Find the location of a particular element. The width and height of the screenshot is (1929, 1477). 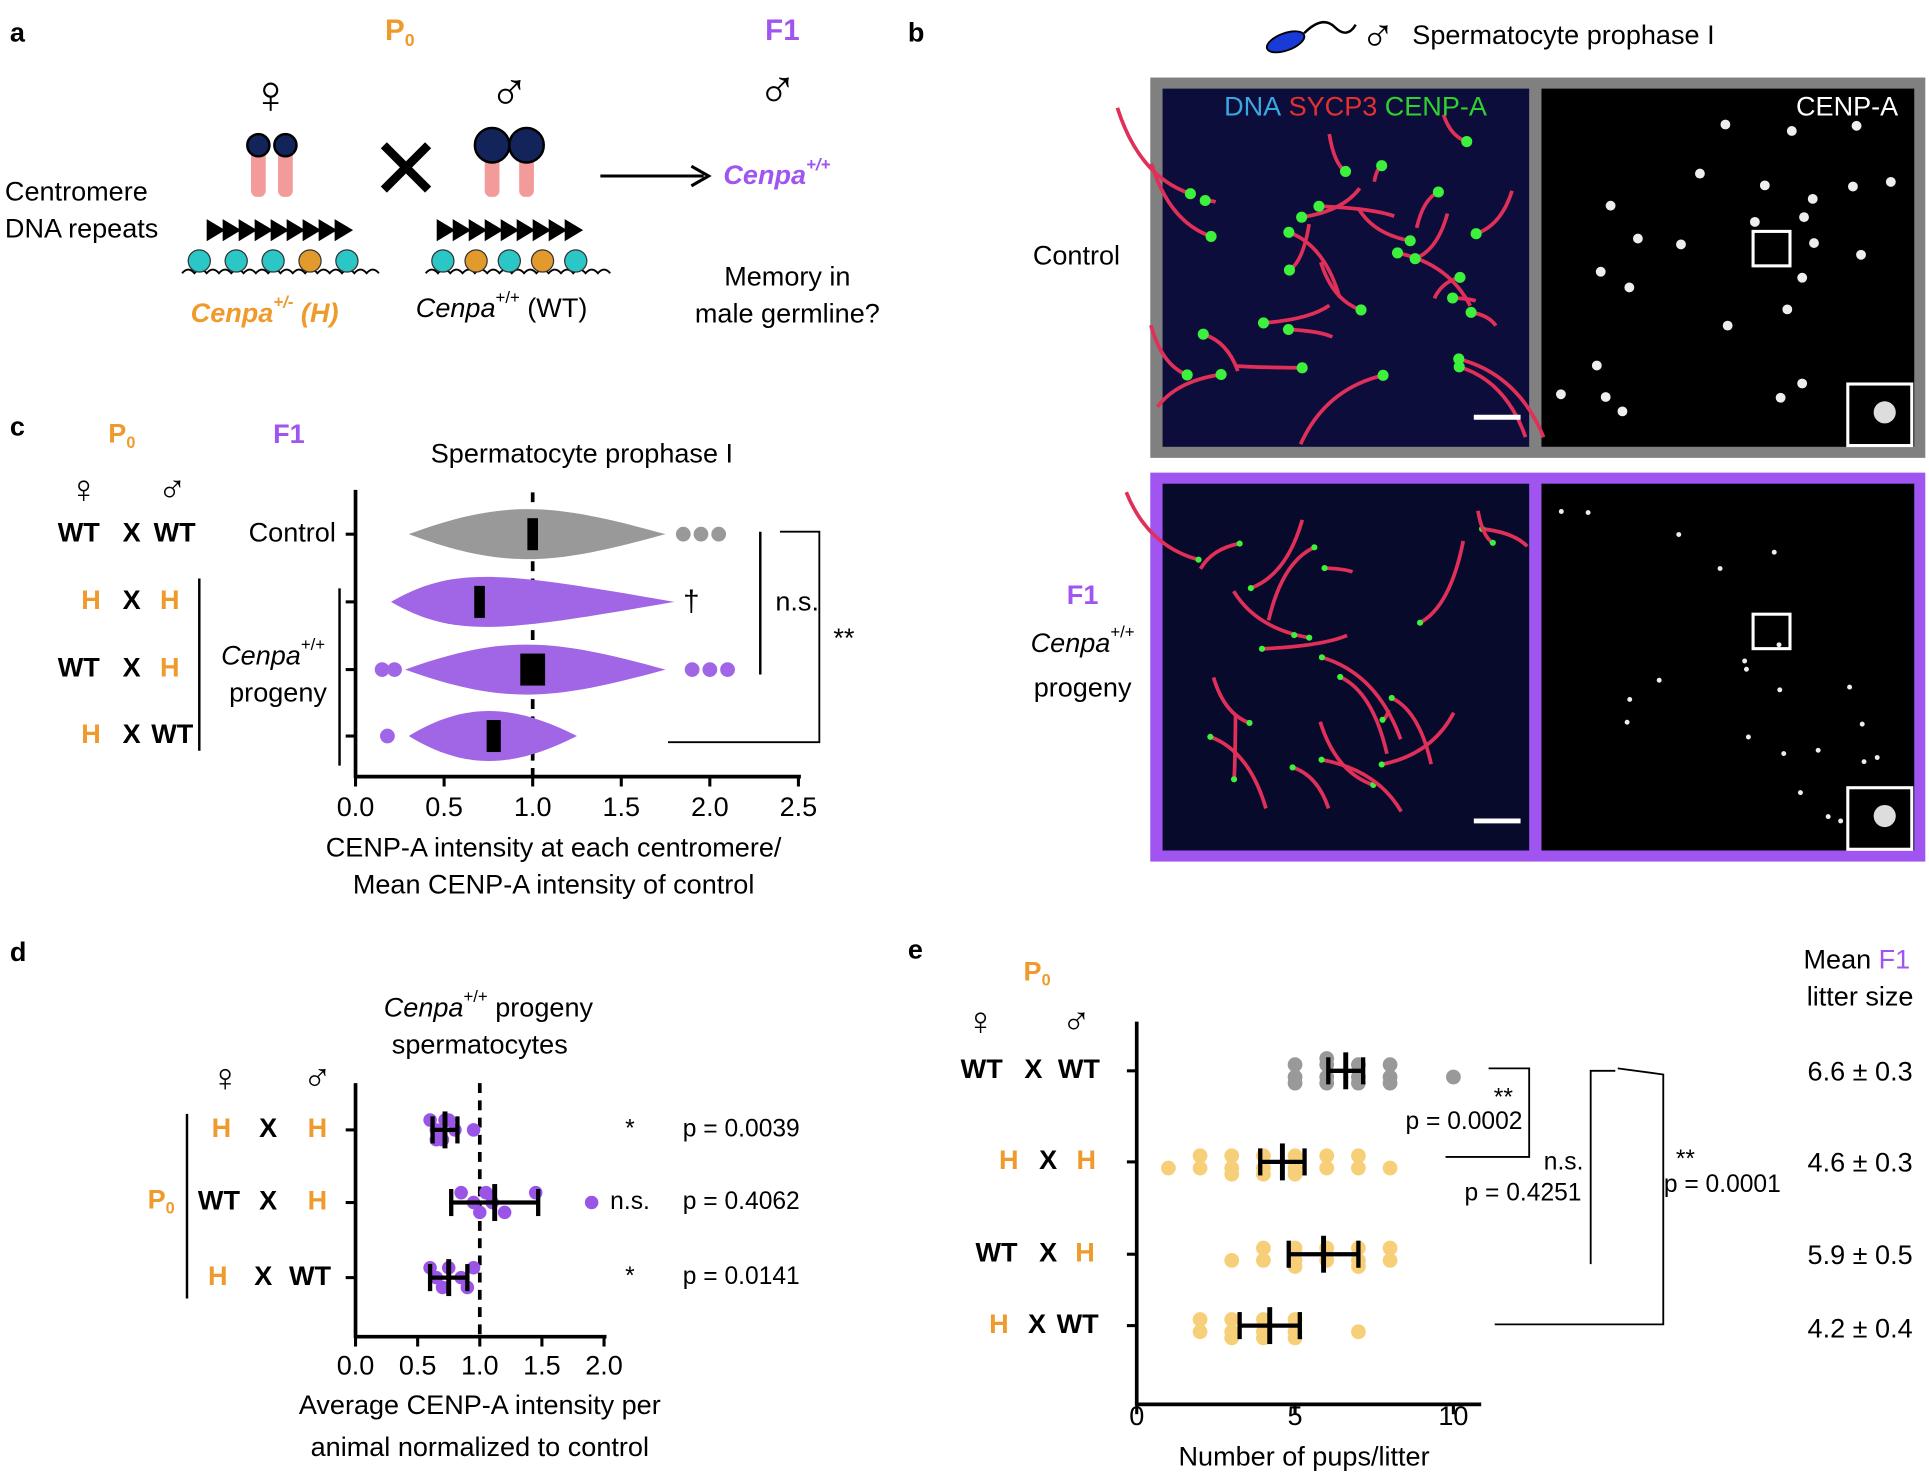

outlier is located at coordinates (692, 669).